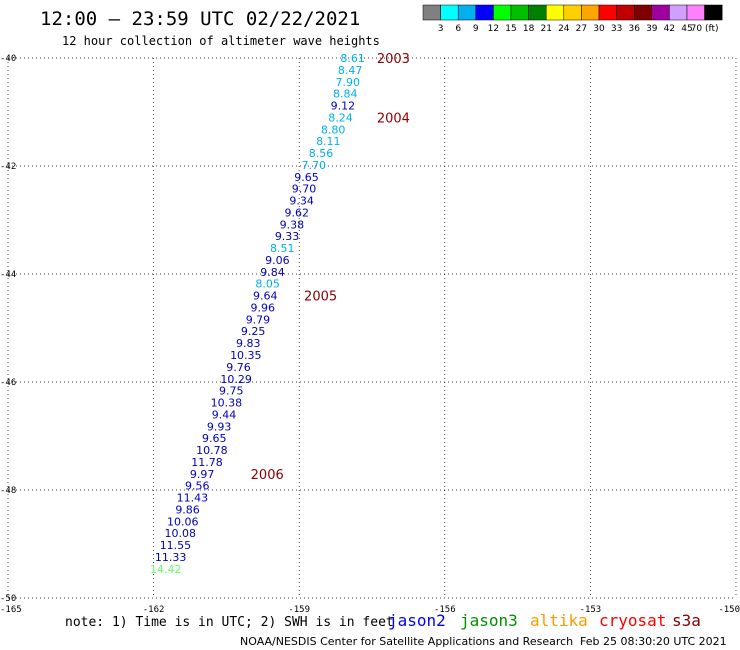  Describe the element at coordinates (333, 129) in the screenshot. I see `swh-value: 8.80` at that location.